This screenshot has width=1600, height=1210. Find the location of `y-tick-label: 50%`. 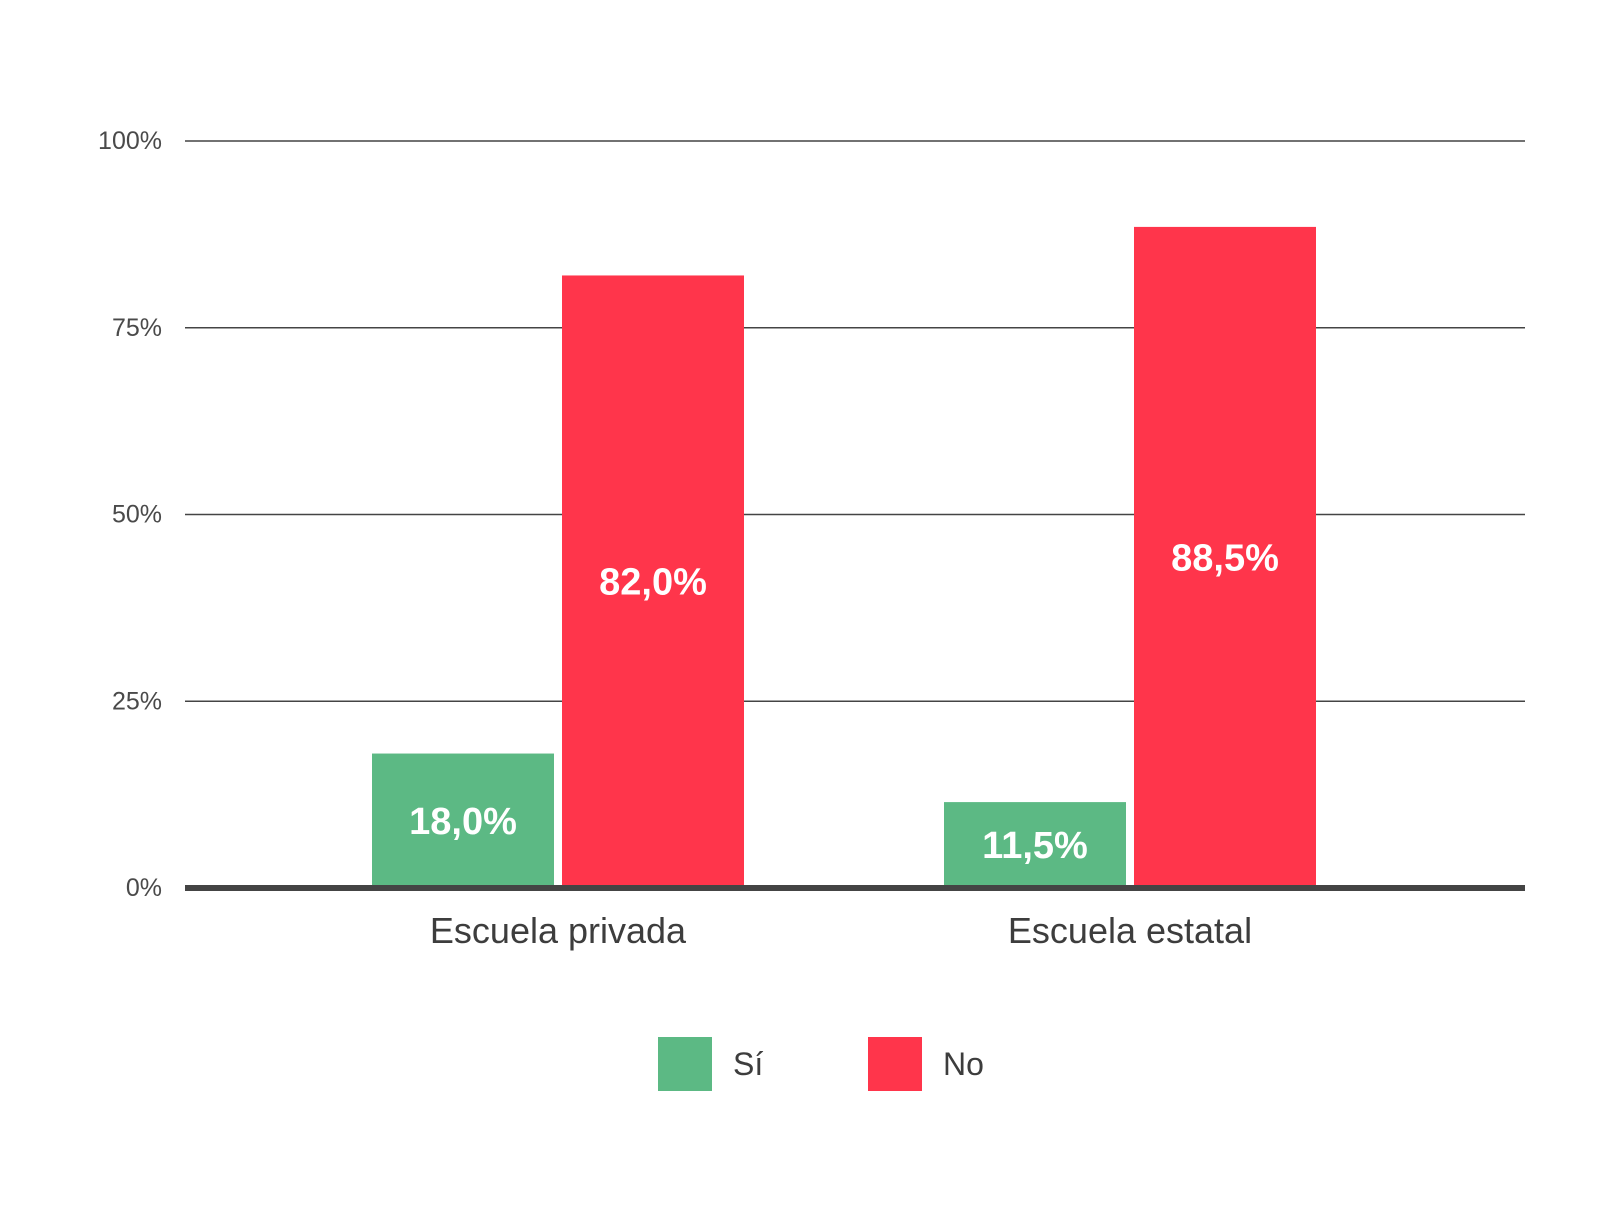

y-tick-label: 50% is located at coordinates (137, 515).